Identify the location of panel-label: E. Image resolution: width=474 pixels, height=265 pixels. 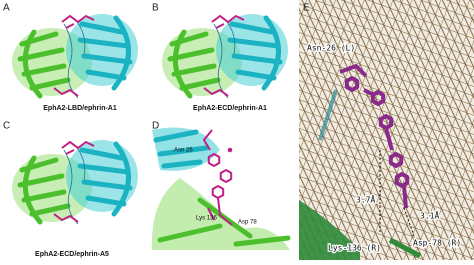
(306, 8).